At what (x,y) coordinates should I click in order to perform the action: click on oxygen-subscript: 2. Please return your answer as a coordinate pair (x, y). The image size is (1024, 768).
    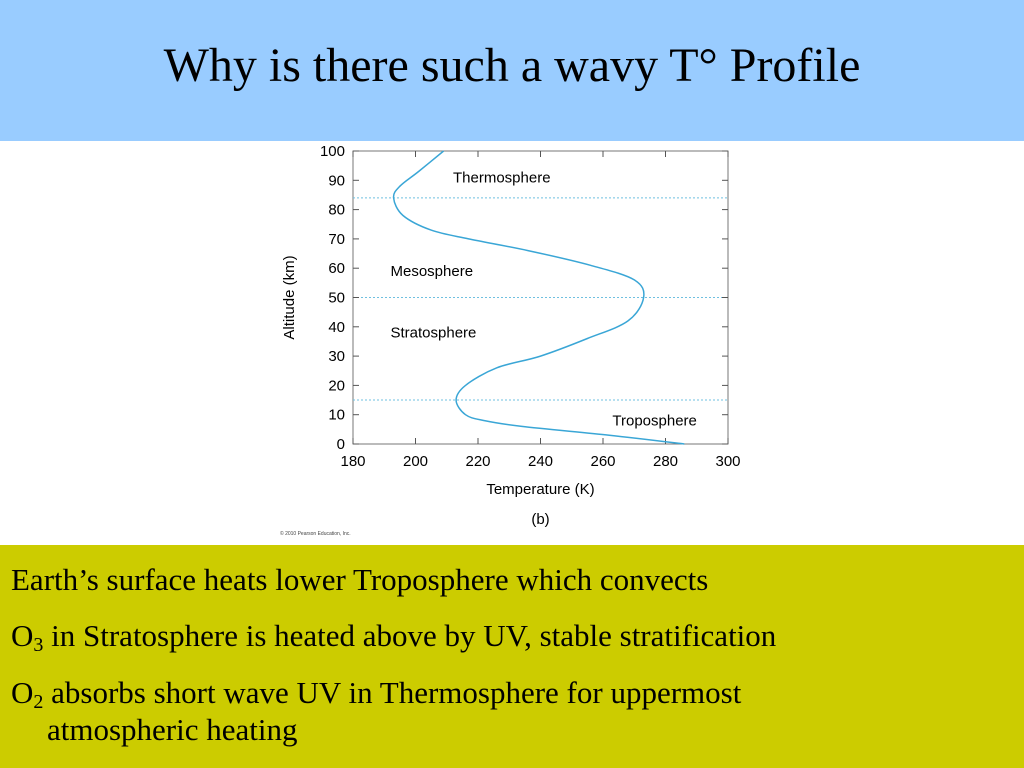
    Looking at the image, I should click on (38, 702).